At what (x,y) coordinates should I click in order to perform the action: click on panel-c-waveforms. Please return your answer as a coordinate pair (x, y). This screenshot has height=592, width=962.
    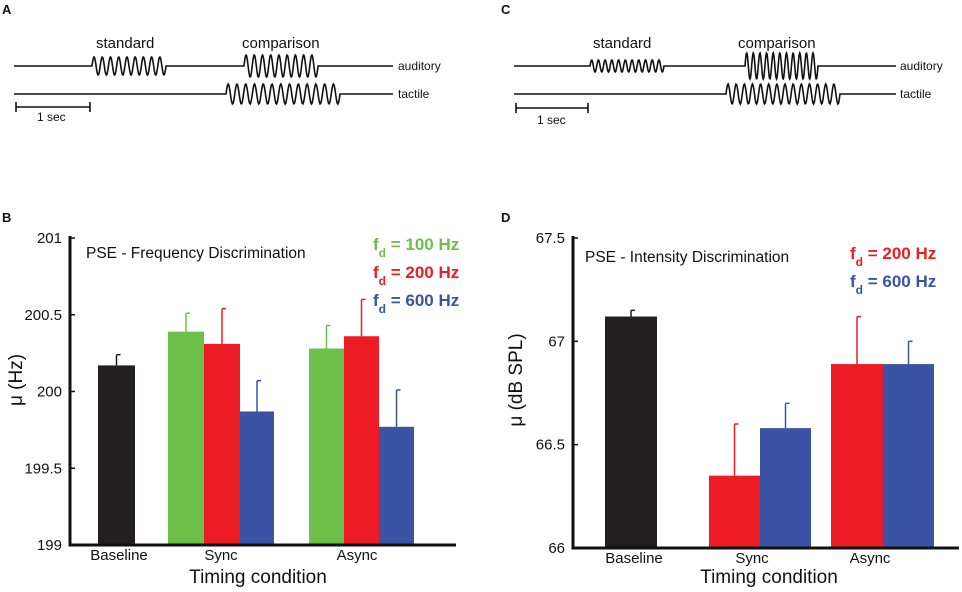
    Looking at the image, I should click on (705, 81).